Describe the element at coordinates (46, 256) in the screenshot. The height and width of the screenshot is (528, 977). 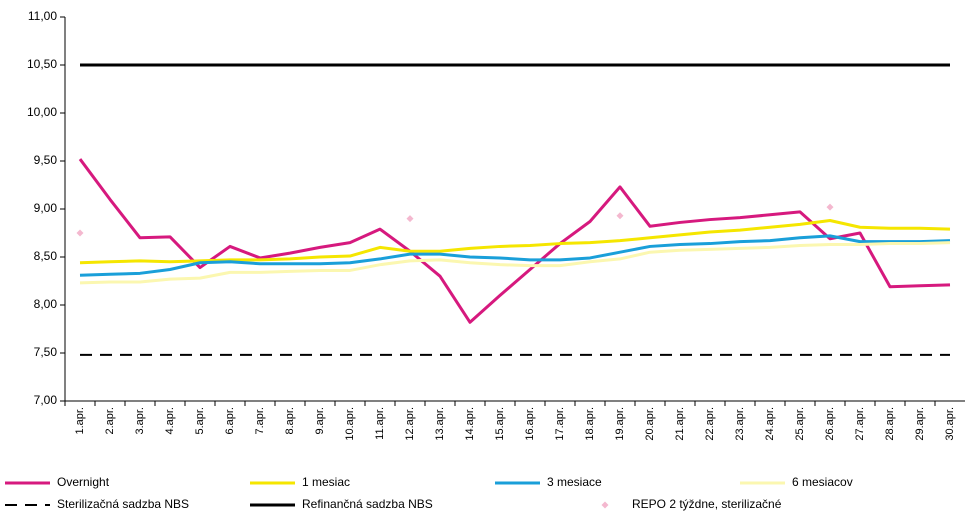
I see `y-tick-label: 8,50` at that location.